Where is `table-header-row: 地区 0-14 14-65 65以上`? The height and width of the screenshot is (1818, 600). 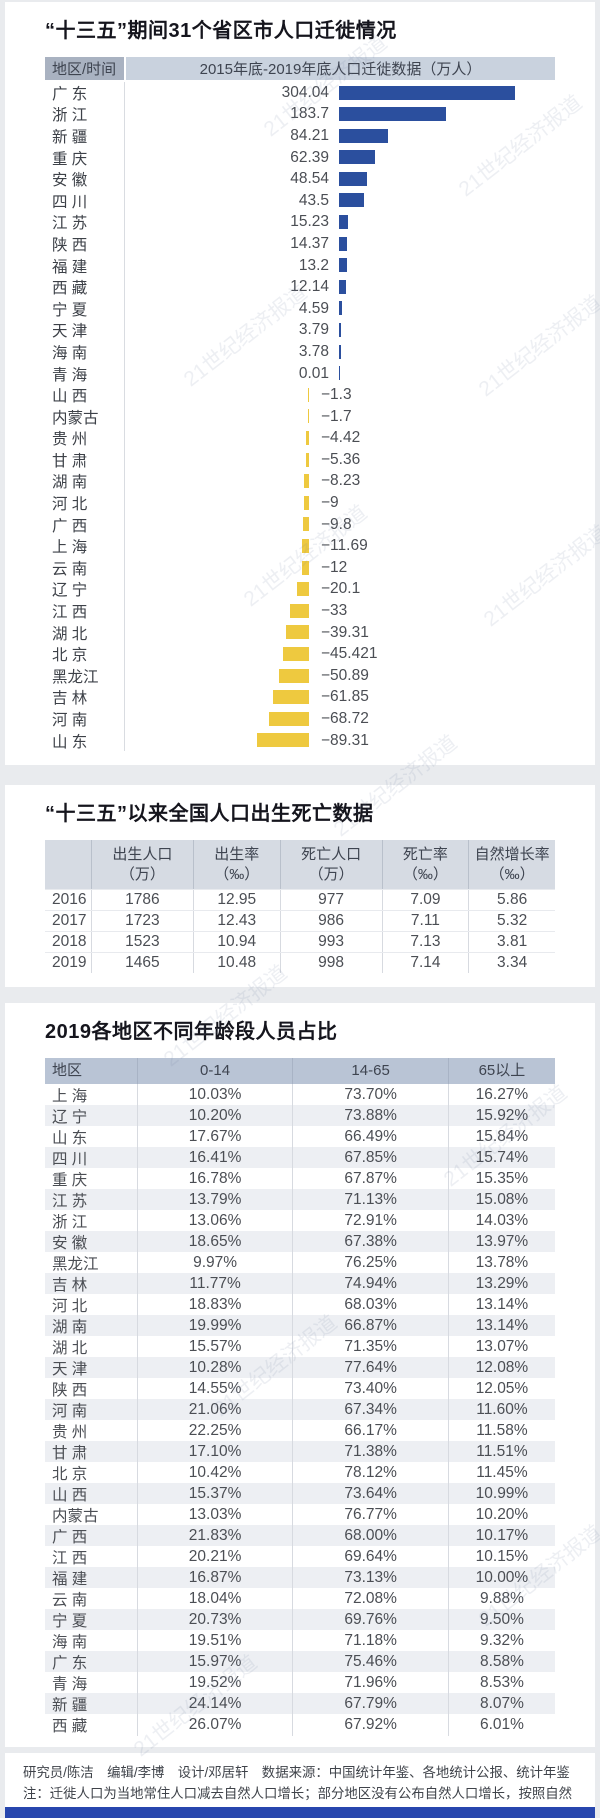
table-header-row: 地区 0-14 14-65 65以上 is located at coordinates (300, 1071).